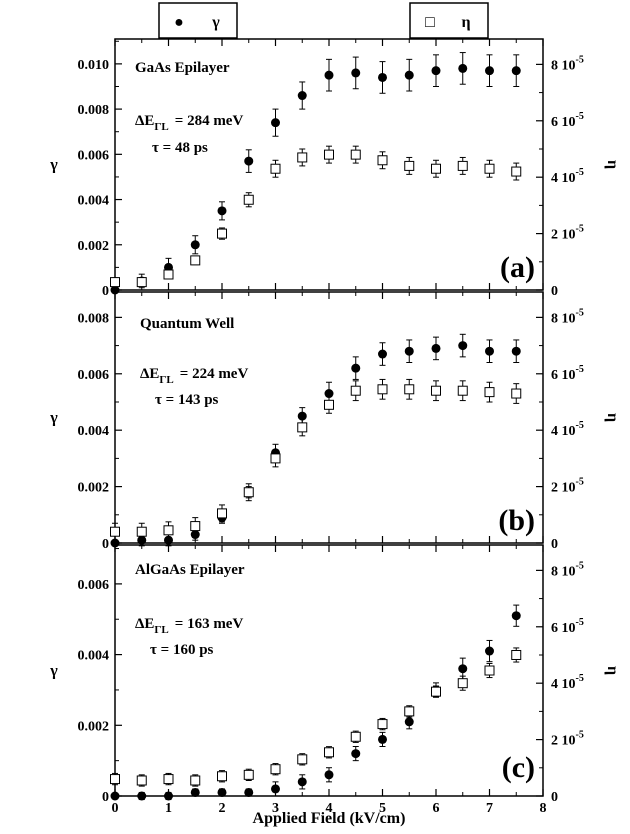  What do you see at coordinates (94, 201) in the screenshot?
I see `panel-a-ytick-label-left: 0.004` at bounding box center [94, 201].